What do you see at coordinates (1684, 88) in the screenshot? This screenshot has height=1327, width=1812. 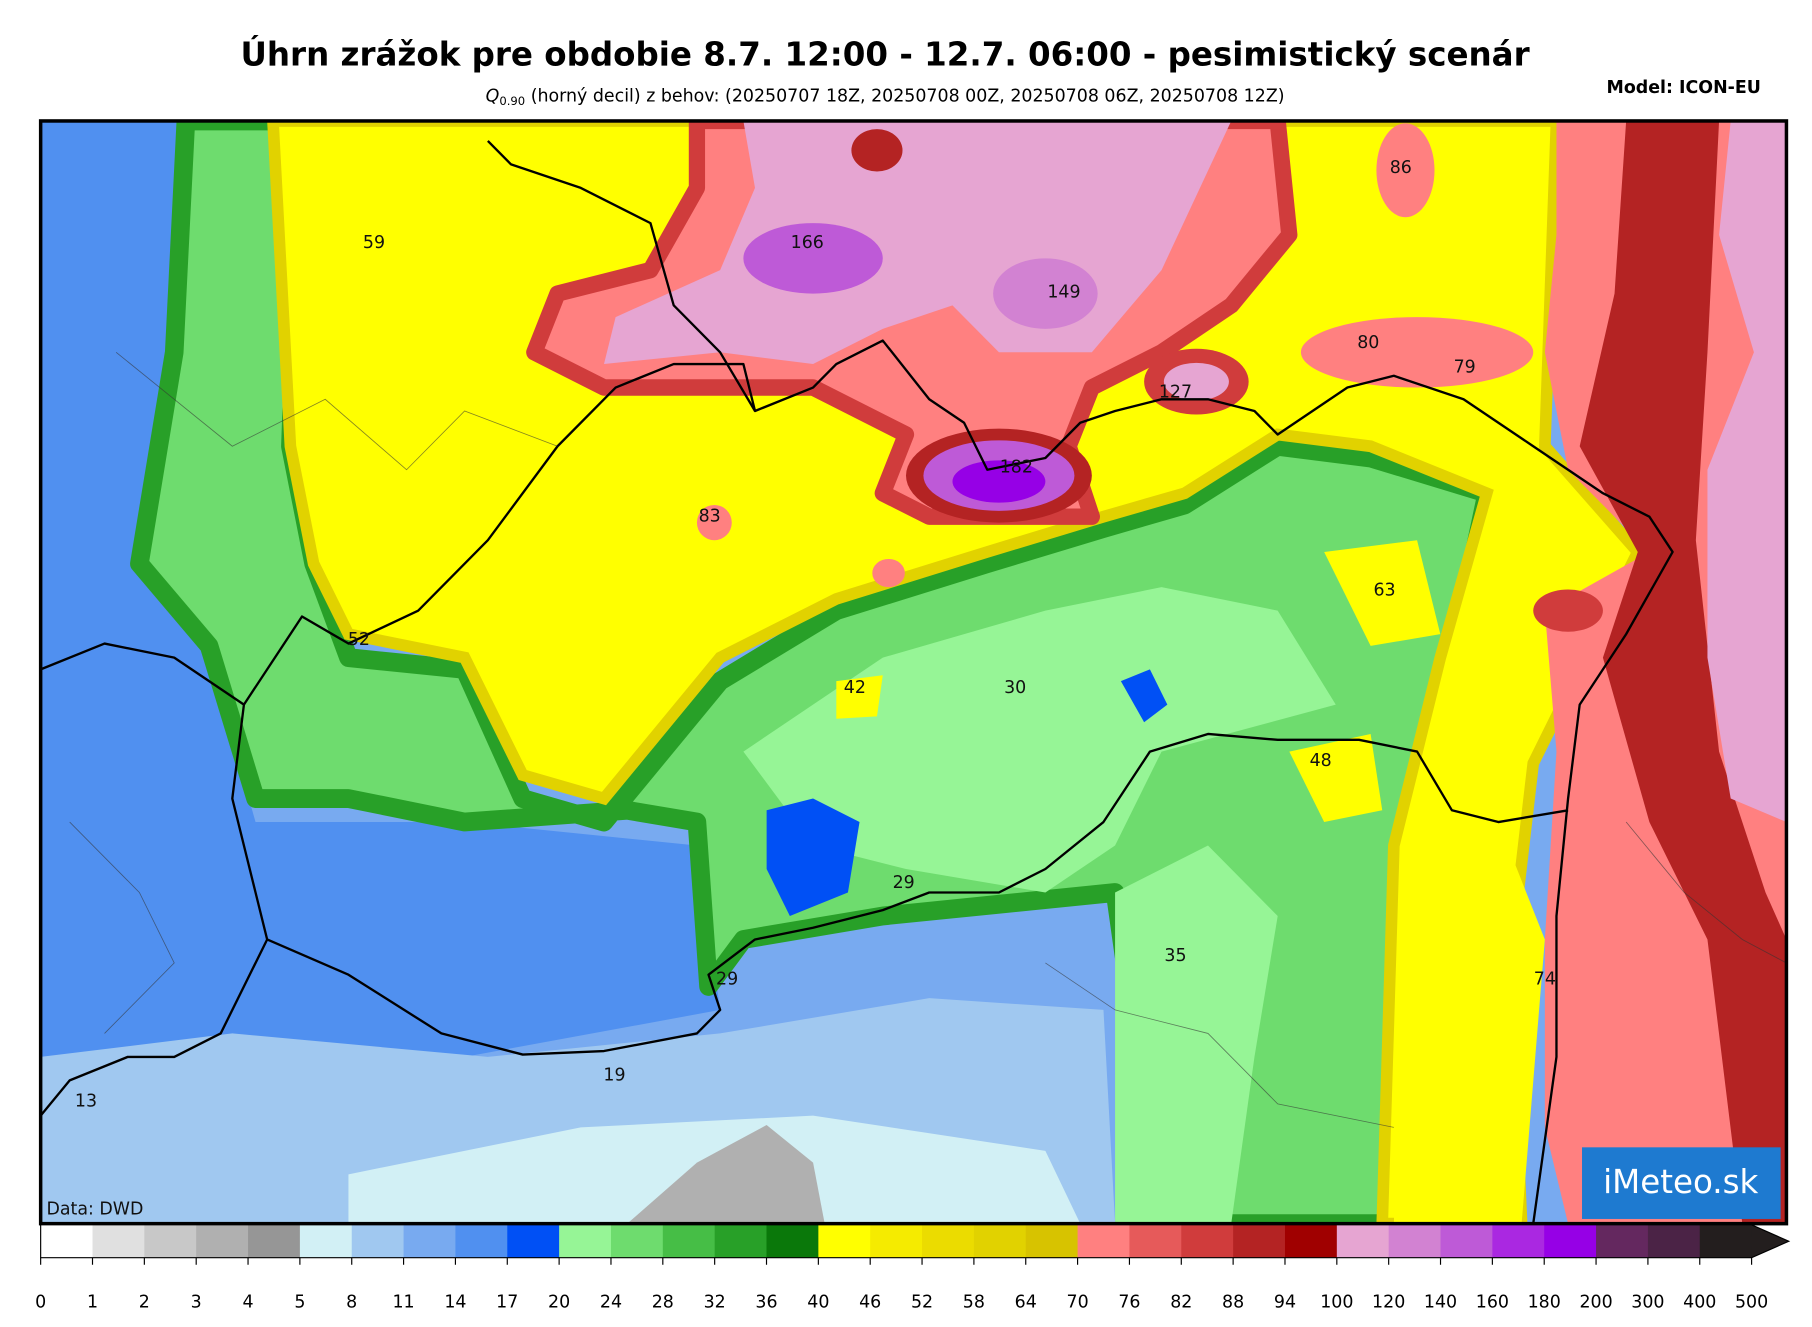 I see `model-label: Model: ICON-EU` at bounding box center [1684, 88].